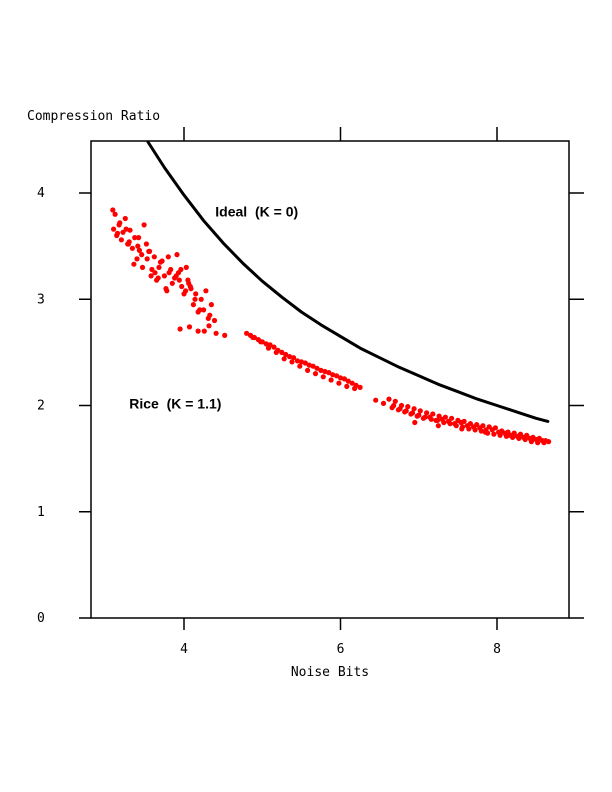  Describe the element at coordinates (41, 512) in the screenshot. I see `y-tick-label: 1` at that location.